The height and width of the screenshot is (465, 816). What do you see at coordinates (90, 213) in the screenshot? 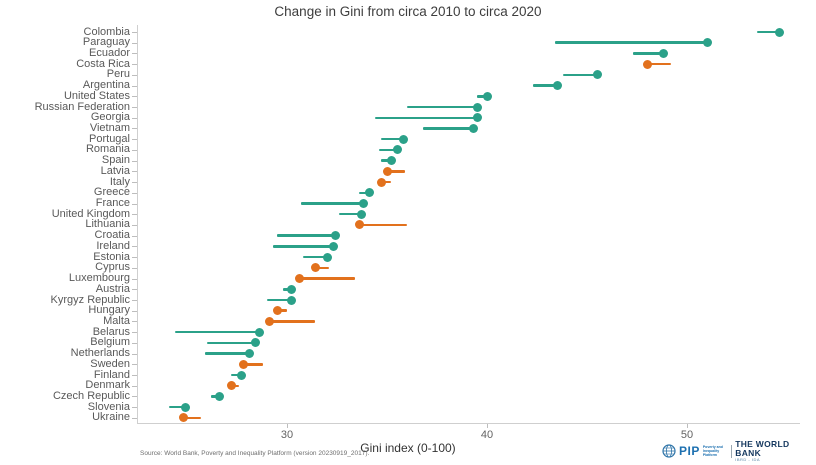
I see `y-axis-country-label: United Kingdom` at bounding box center [90, 213].